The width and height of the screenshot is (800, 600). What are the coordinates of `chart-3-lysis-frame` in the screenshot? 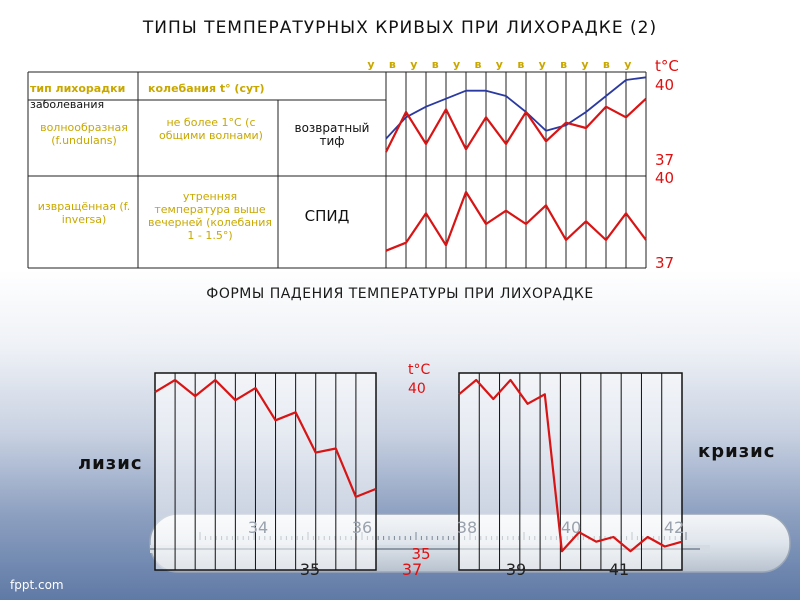 It's located at (265, 471).